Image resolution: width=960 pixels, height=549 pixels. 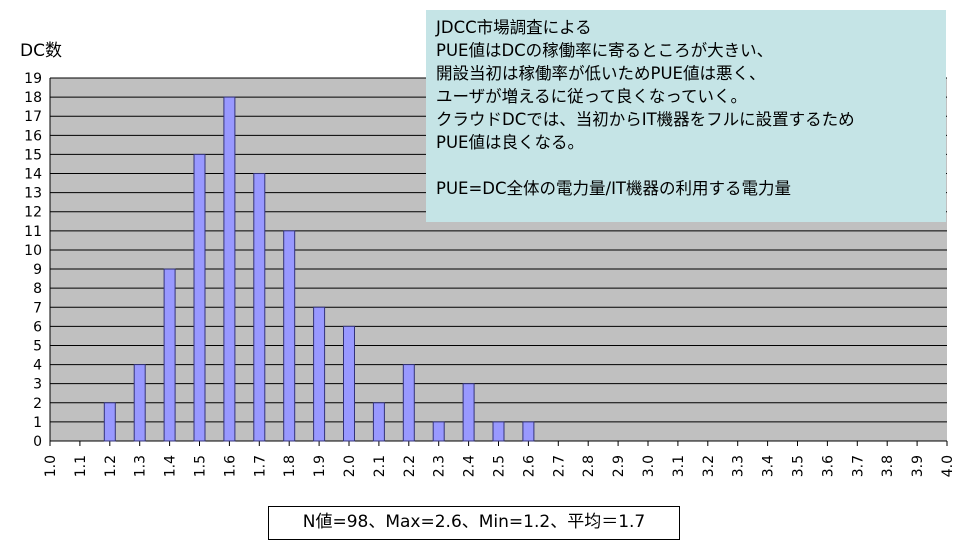 What do you see at coordinates (514, 27) in the screenshot?
I see `annotation-line: JDCC市場調査による` at bounding box center [514, 27].